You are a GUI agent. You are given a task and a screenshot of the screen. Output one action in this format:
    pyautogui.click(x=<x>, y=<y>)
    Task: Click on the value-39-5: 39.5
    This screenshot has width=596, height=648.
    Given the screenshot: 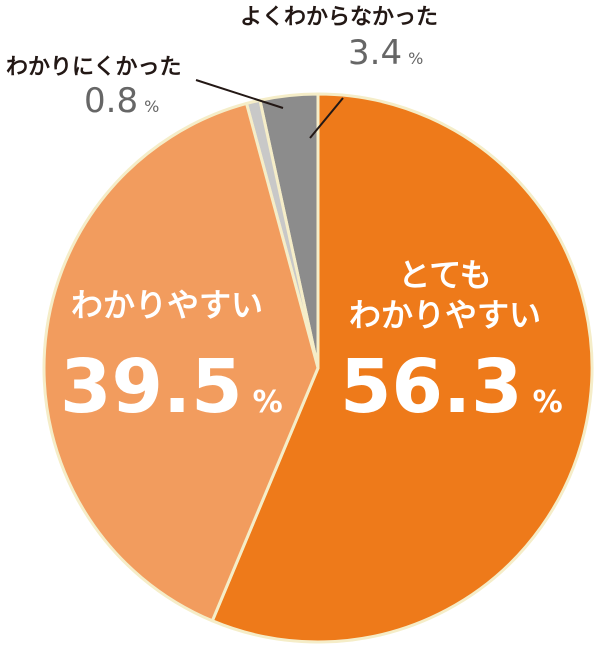 What is the action you would take?
    pyautogui.click(x=151, y=387)
    